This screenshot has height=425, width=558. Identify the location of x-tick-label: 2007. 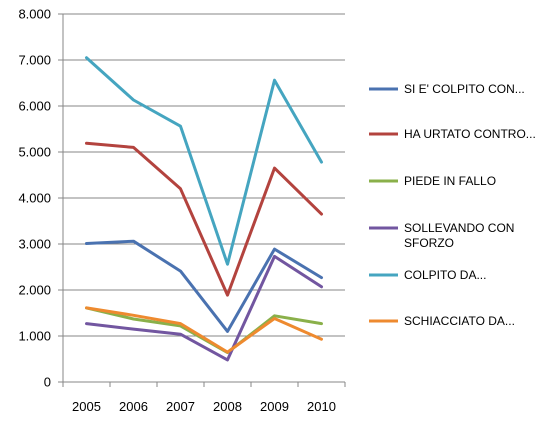
(180, 406).